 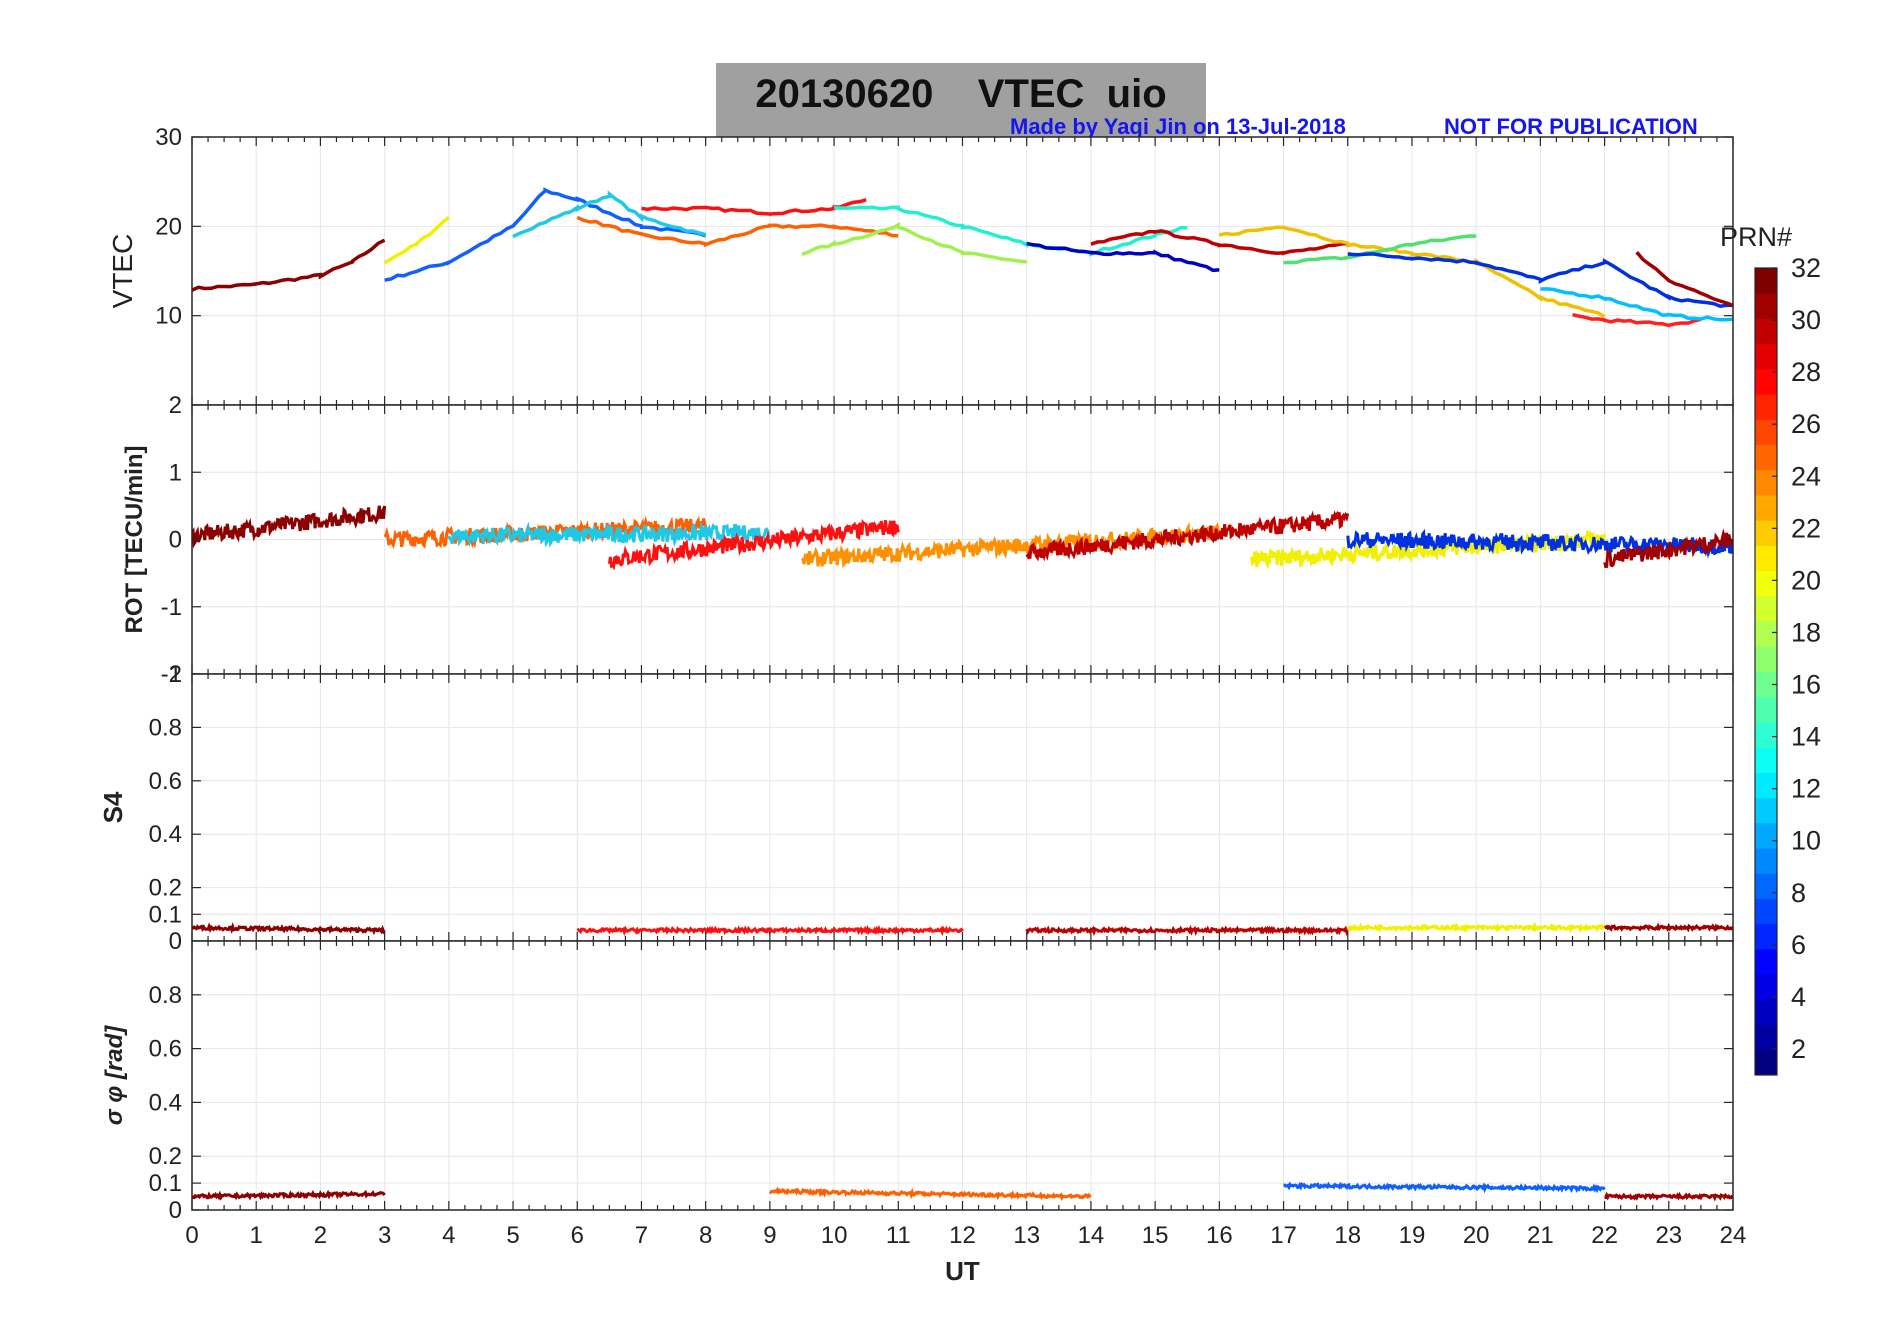 What do you see at coordinates (705, 1235) in the screenshot?
I see `x-tick-label: 8` at bounding box center [705, 1235].